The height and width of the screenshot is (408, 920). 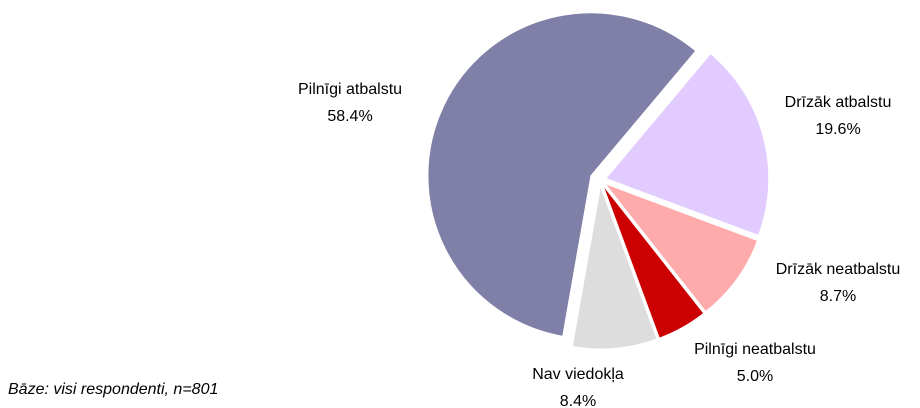 I want to click on slice-label: Pilnīgi neatbalstu, so click(x=755, y=349).